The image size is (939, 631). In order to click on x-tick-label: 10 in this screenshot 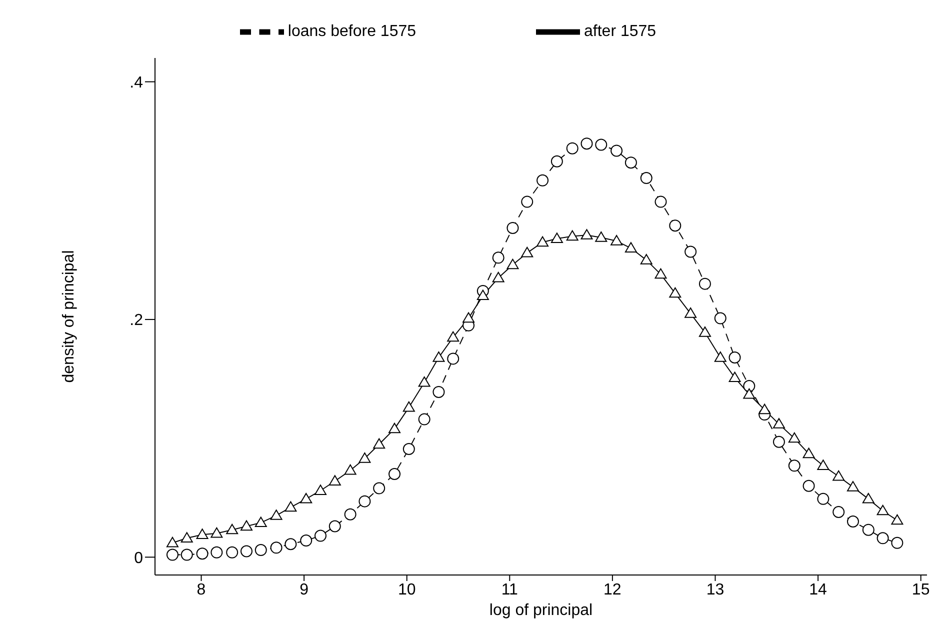, I will do `click(407, 589)`.